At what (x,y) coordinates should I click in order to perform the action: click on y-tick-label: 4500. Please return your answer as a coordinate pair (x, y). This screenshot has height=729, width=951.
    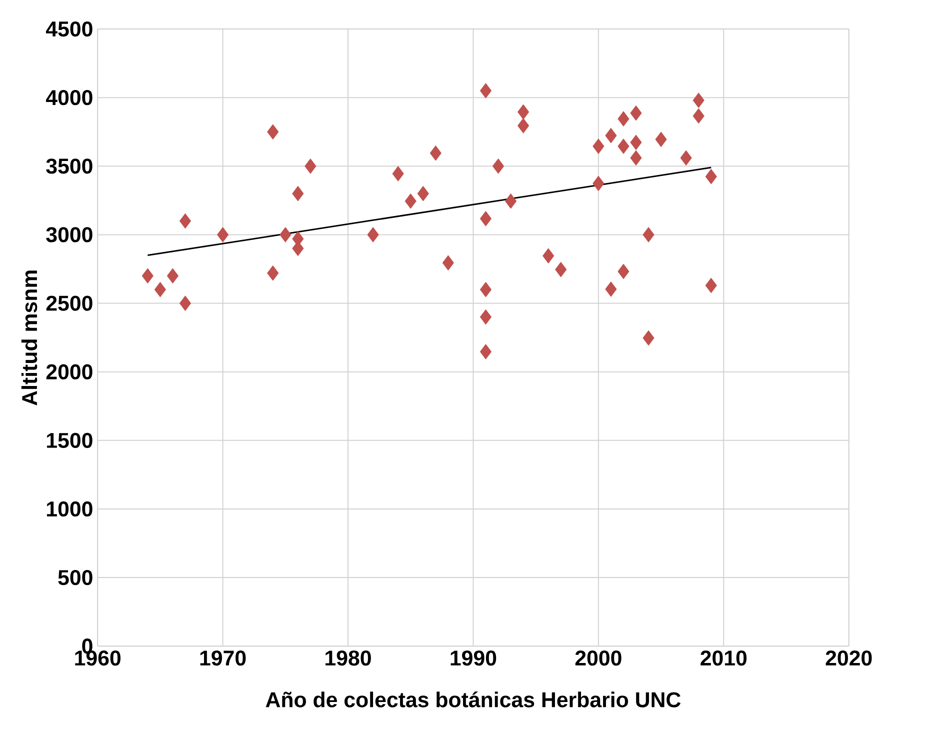
    Looking at the image, I should click on (69, 29).